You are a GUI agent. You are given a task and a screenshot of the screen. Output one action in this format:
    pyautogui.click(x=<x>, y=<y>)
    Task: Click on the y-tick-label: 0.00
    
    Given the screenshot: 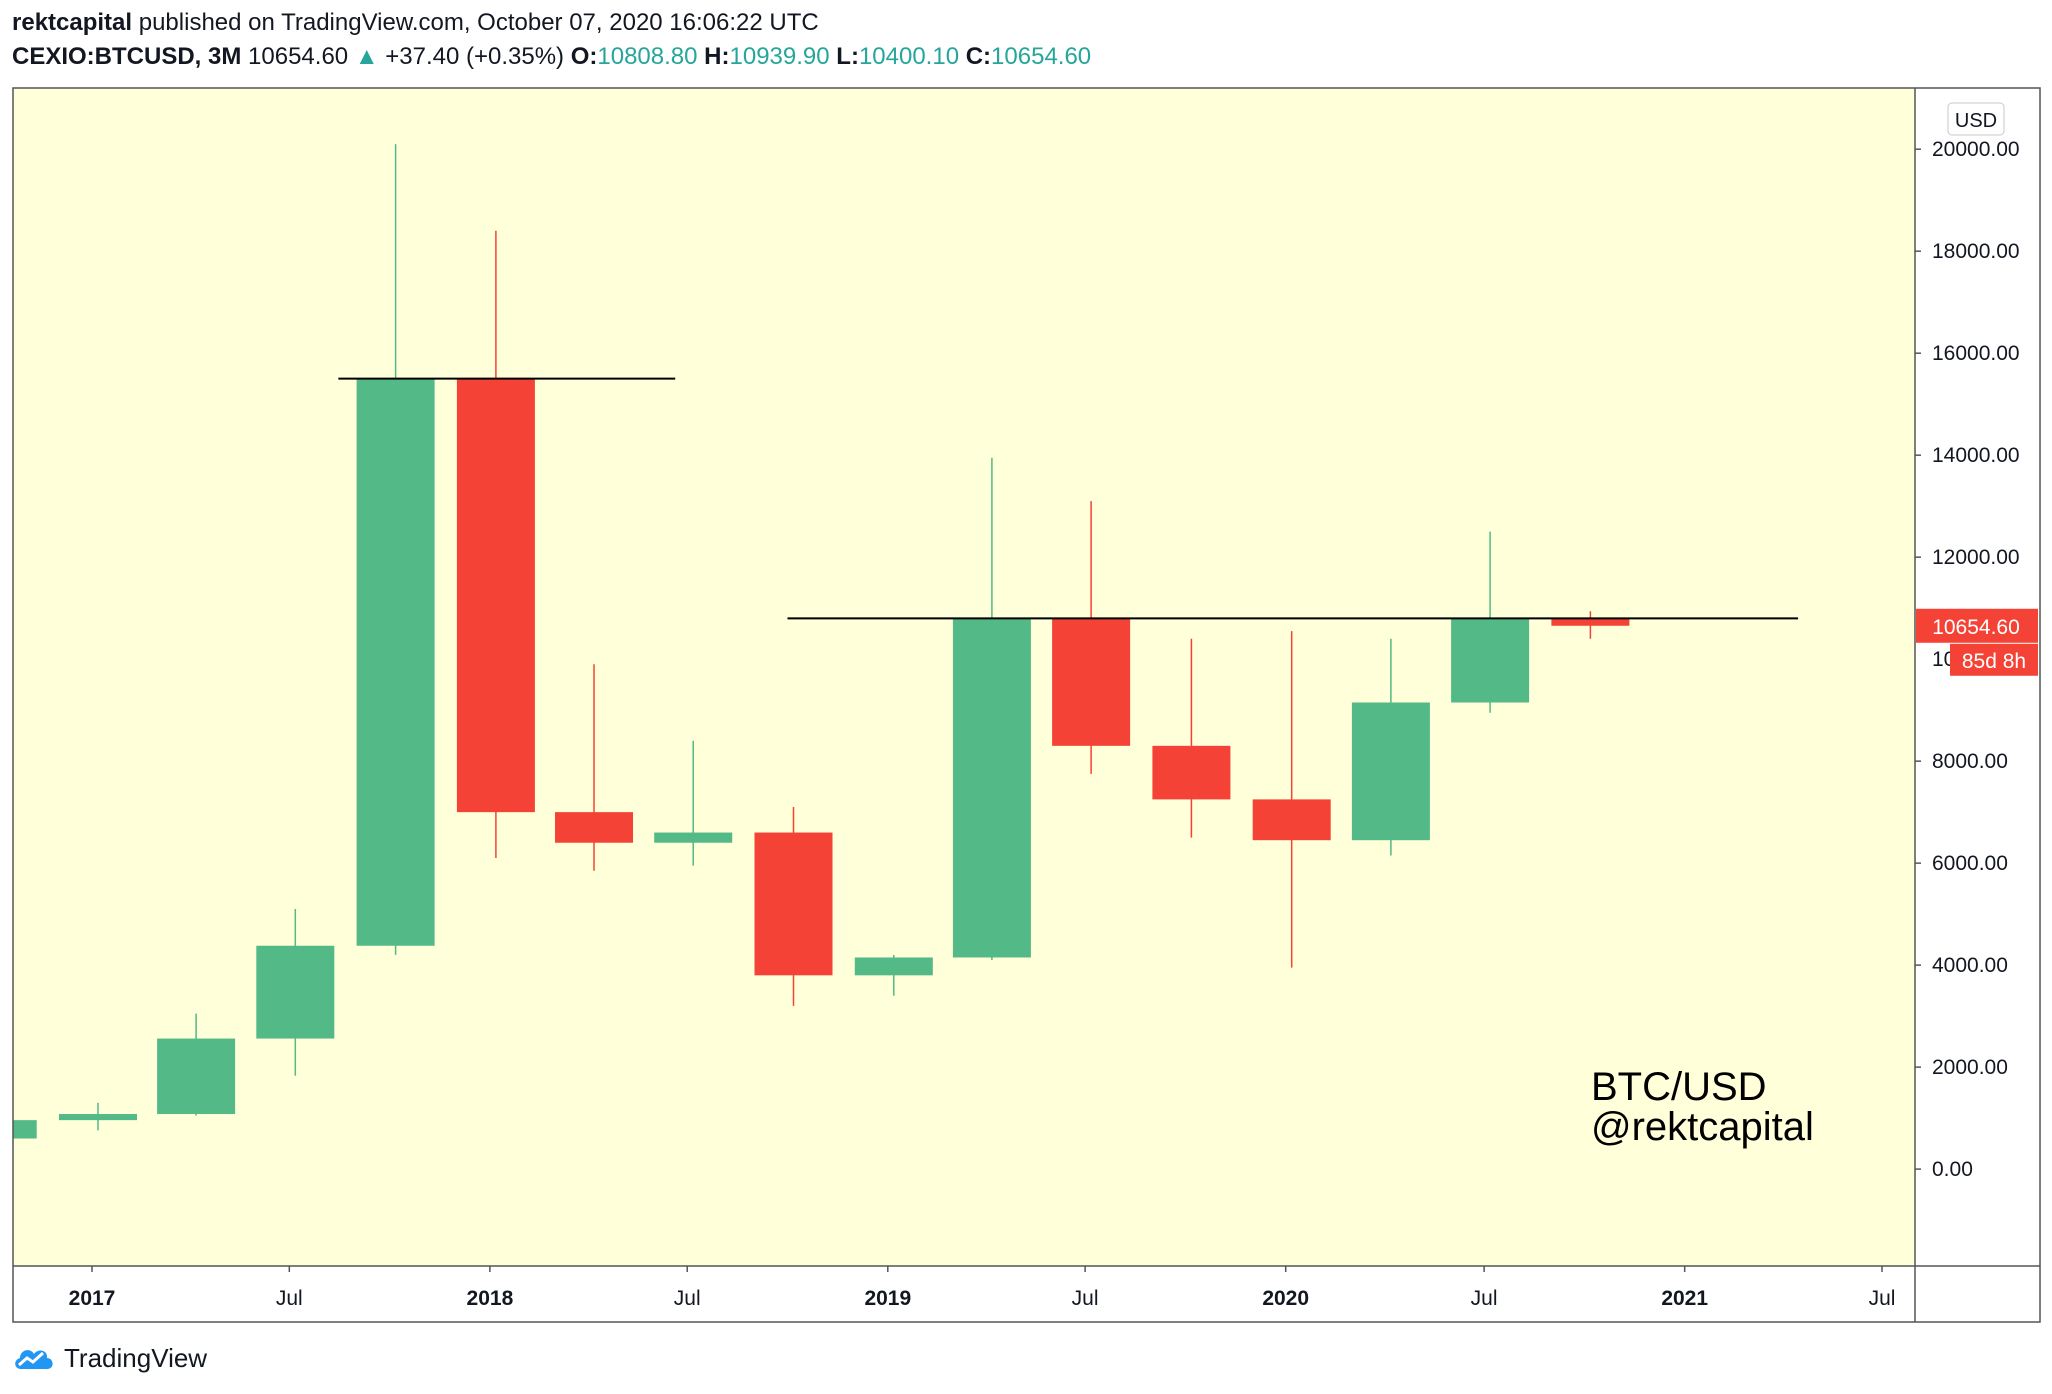 What is the action you would take?
    pyautogui.click(x=1952, y=1169)
    